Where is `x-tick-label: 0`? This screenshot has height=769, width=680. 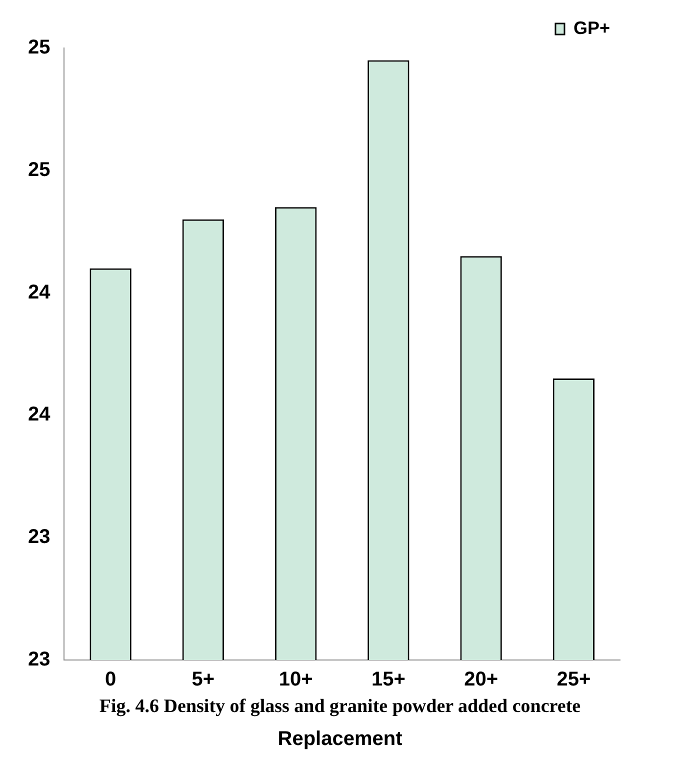 x-tick-label: 0 is located at coordinates (110, 679).